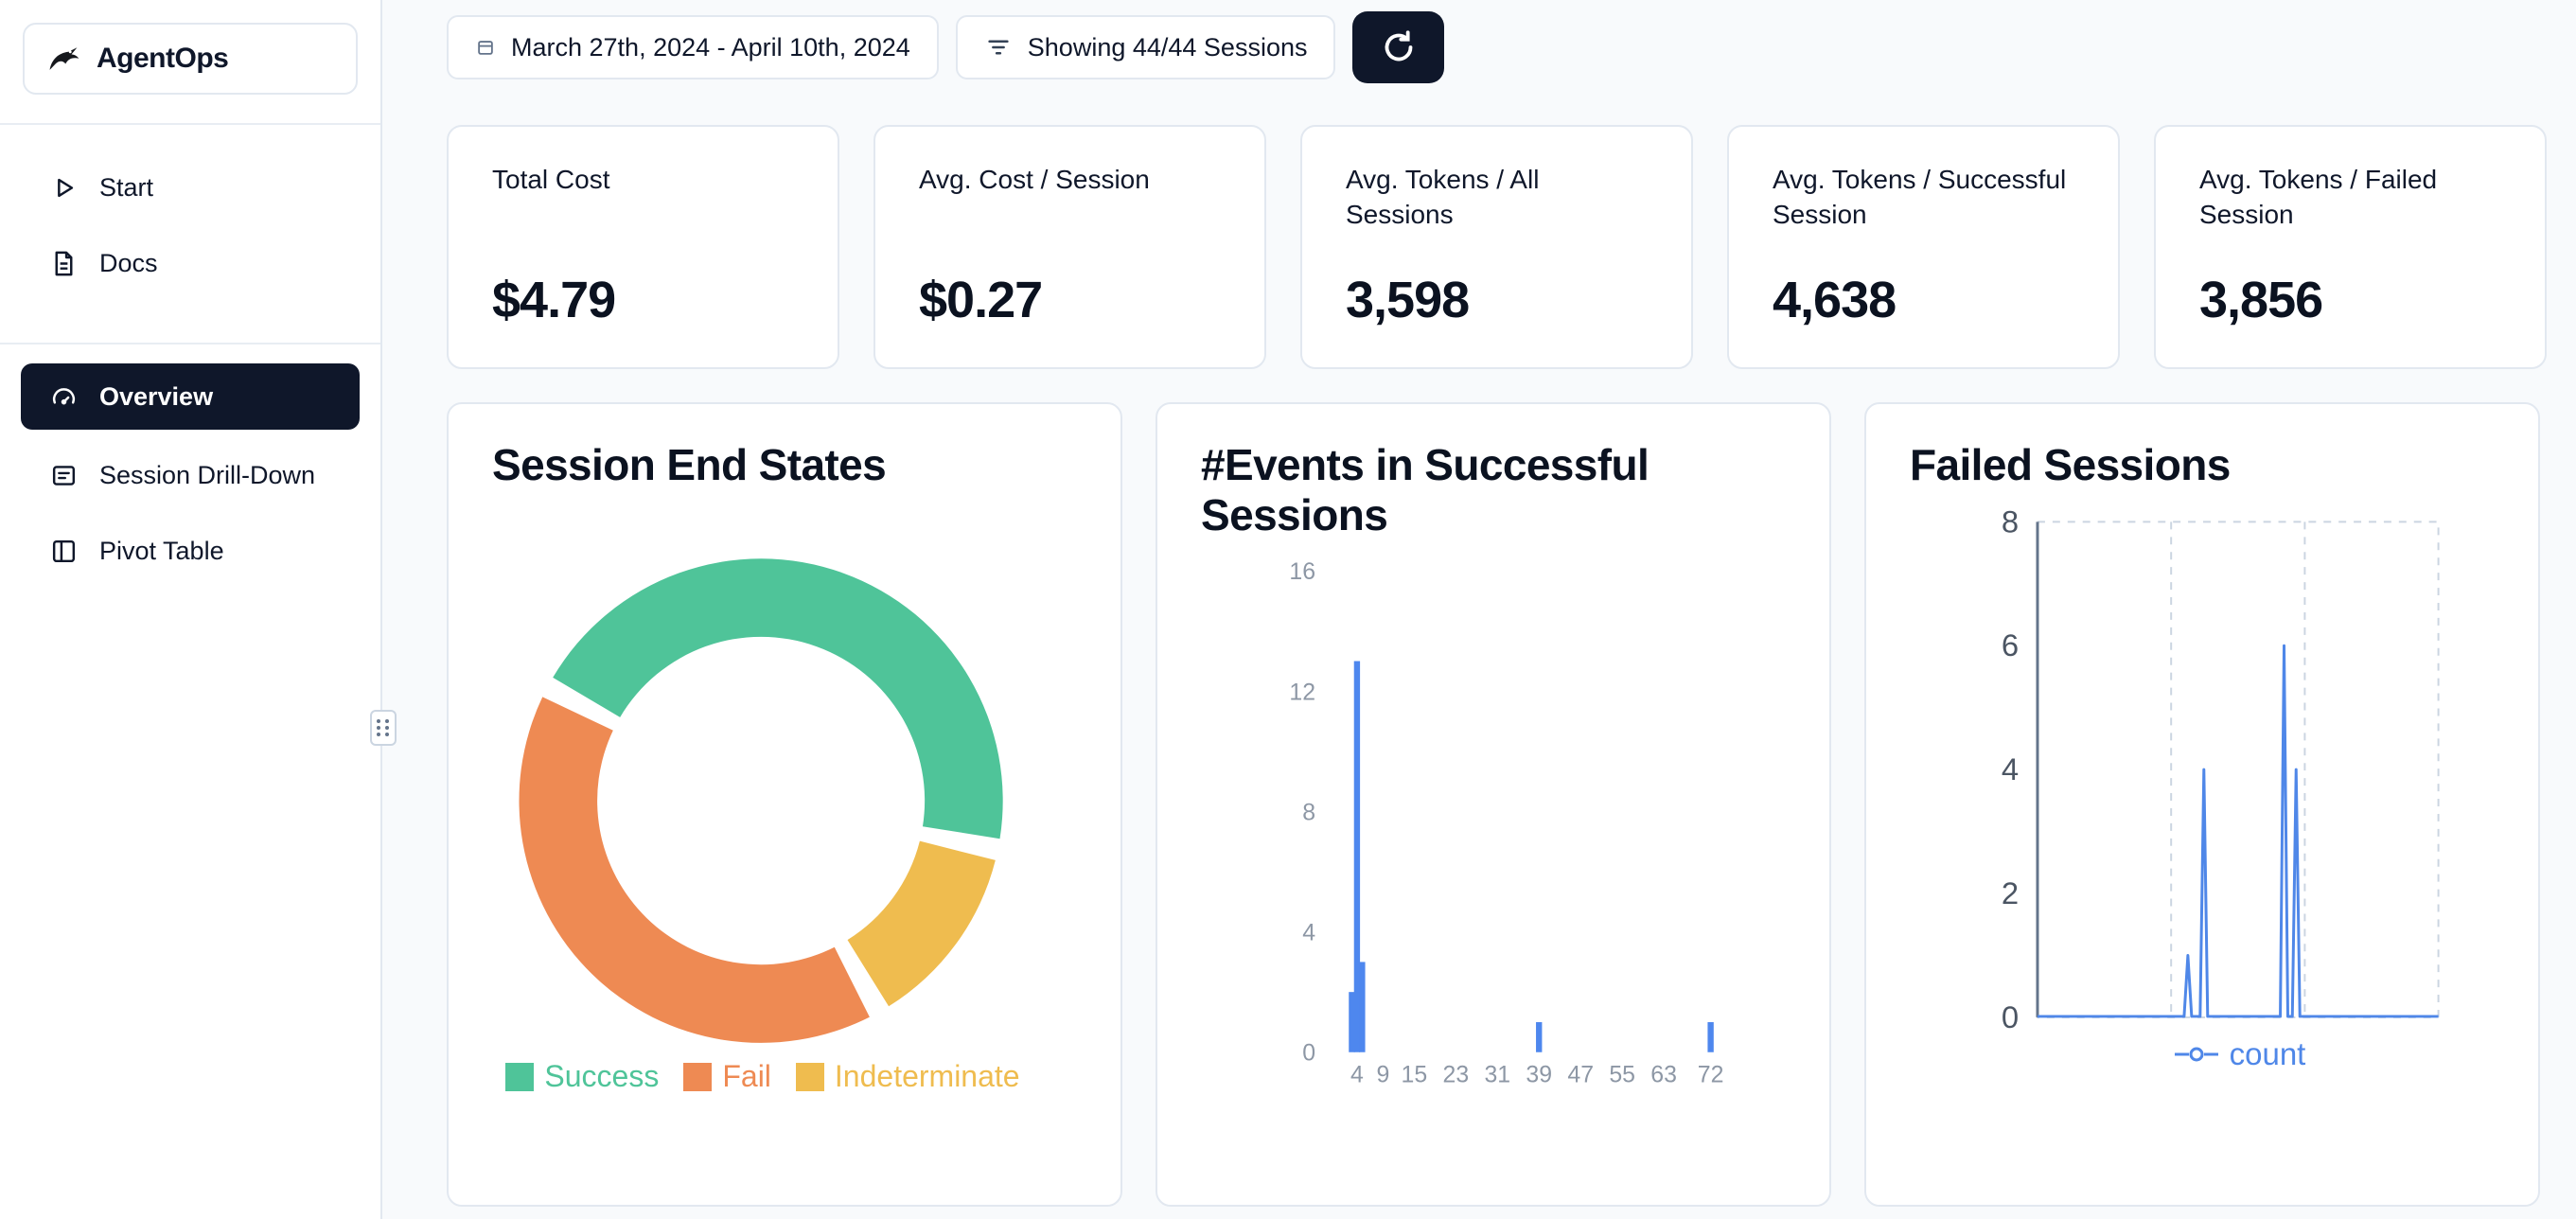 This screenshot has width=2576, height=1219. I want to click on date-range-label: March 27th, 2024 - April 10th, 2024, so click(710, 47).